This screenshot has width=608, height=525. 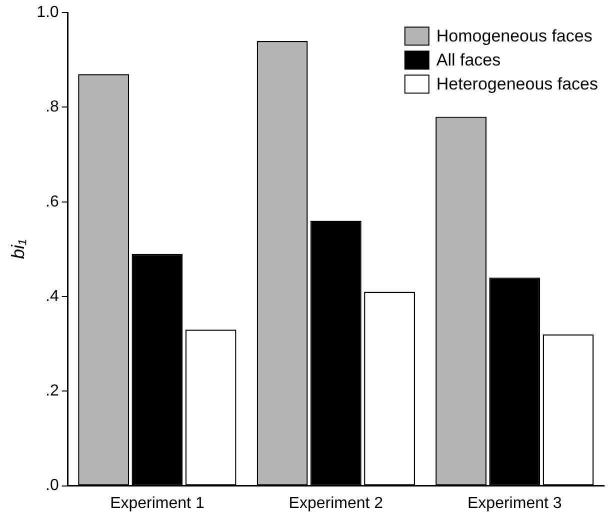 I want to click on legend-label: All faces, so click(x=468, y=60).